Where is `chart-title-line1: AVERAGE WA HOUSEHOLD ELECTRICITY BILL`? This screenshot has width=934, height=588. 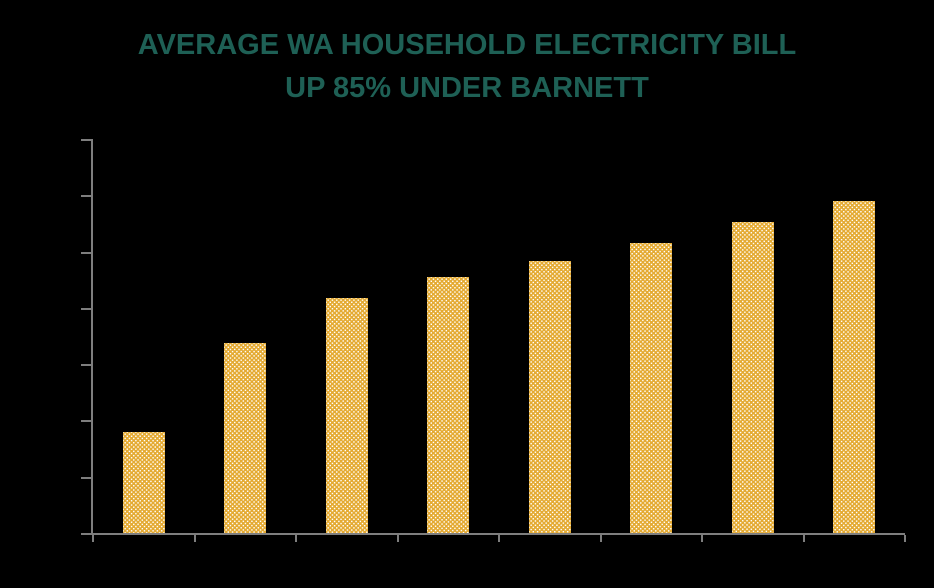
chart-title-line1: AVERAGE WA HOUSEHOLD ELECTRICITY BILL is located at coordinates (467, 45).